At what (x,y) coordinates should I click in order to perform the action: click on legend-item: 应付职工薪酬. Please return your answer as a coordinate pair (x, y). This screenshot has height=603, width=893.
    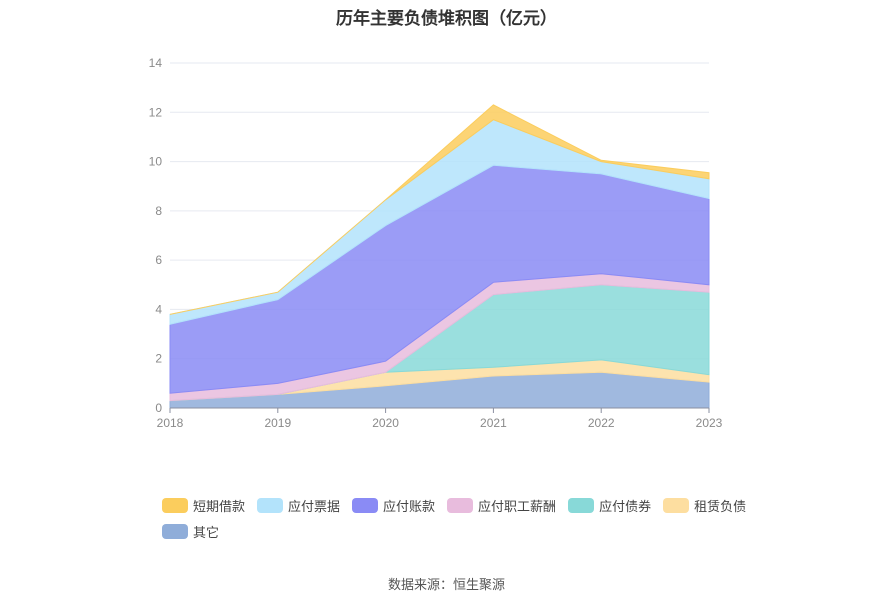
    Looking at the image, I should click on (501, 505).